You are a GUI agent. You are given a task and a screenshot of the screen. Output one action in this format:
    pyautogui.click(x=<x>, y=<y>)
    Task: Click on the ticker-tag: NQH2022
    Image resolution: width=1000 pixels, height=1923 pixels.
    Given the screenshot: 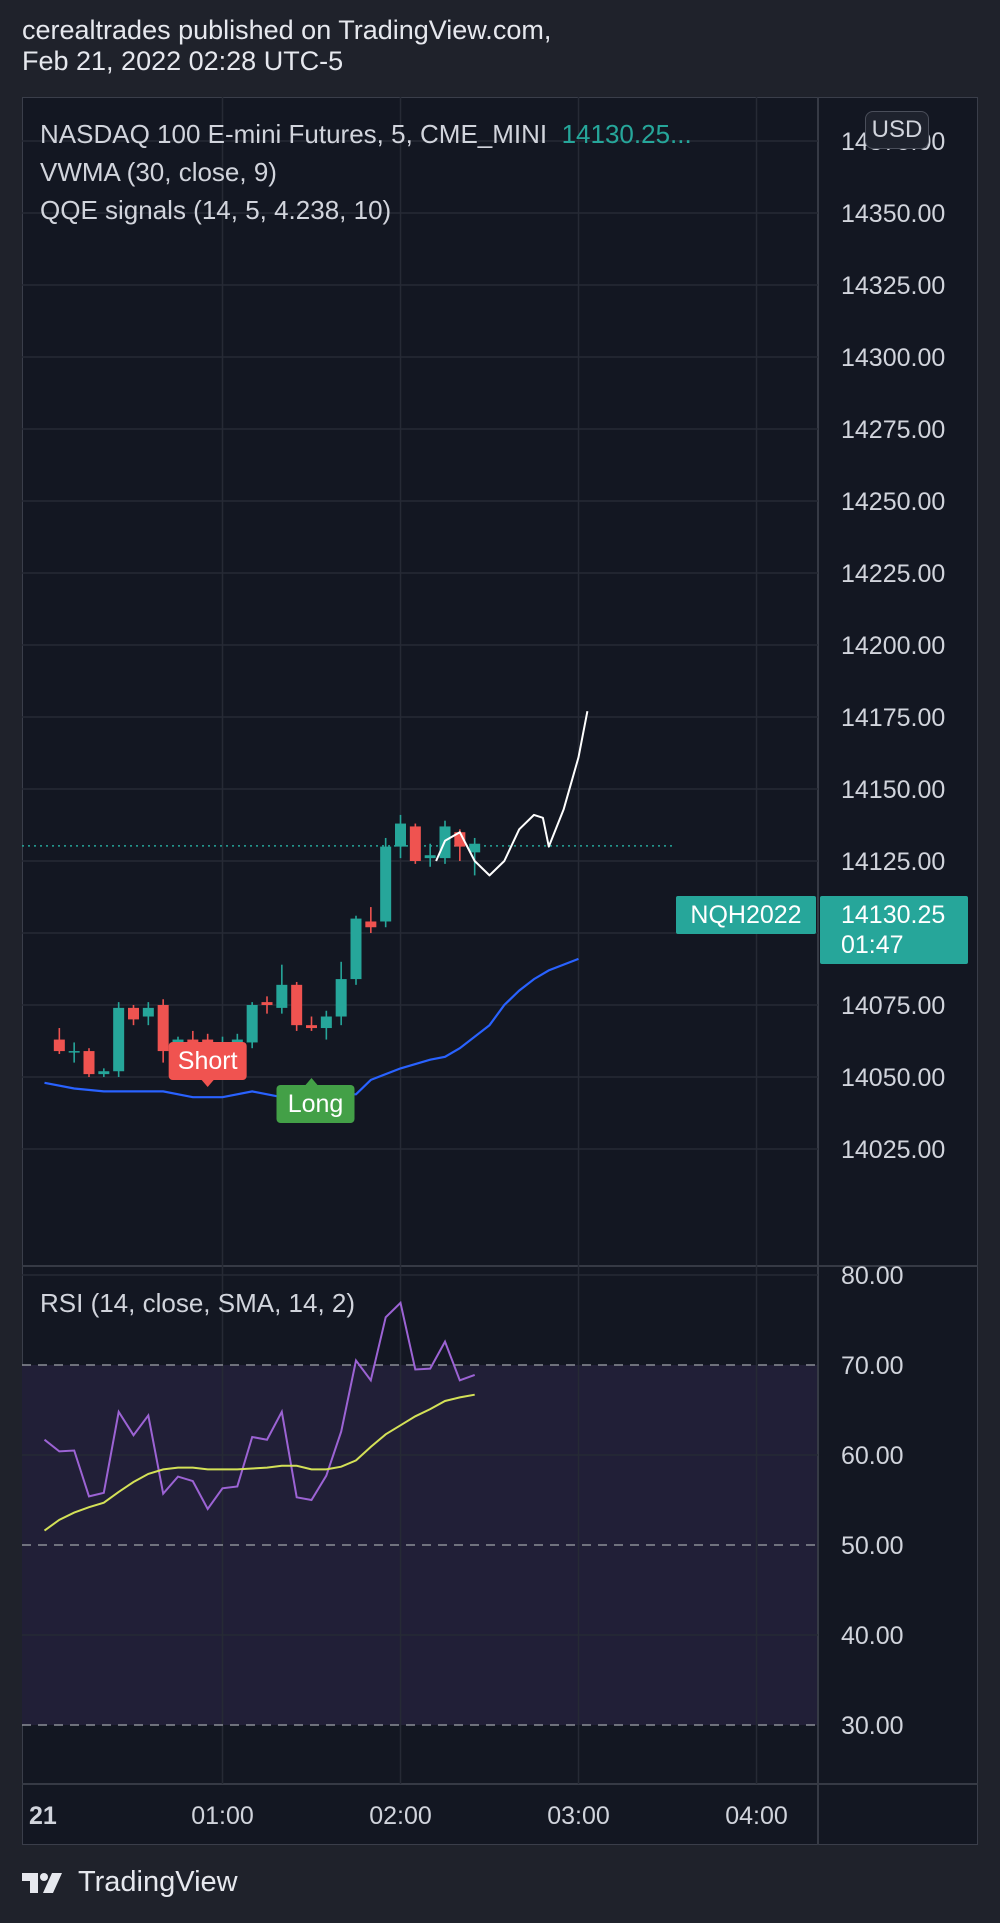 What is the action you would take?
    pyautogui.click(x=746, y=915)
    